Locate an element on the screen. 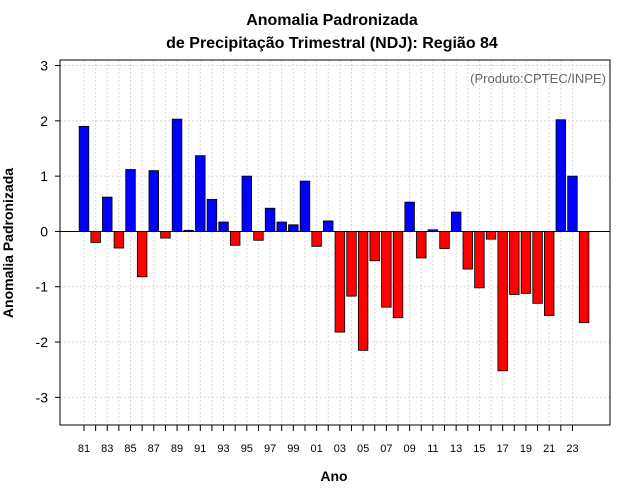  y-axis-label: Anomalia Padronizada is located at coordinates (8, 243).